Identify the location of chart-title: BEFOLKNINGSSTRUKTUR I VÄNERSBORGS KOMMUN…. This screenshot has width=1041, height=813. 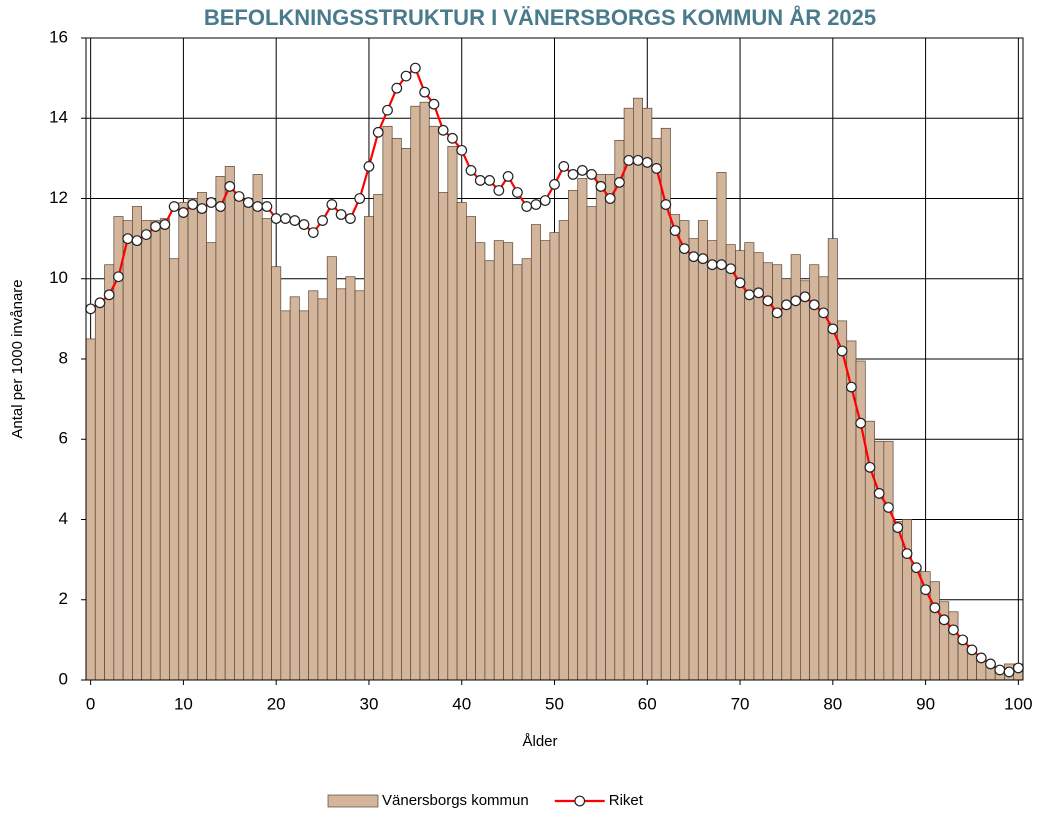
(540, 17).